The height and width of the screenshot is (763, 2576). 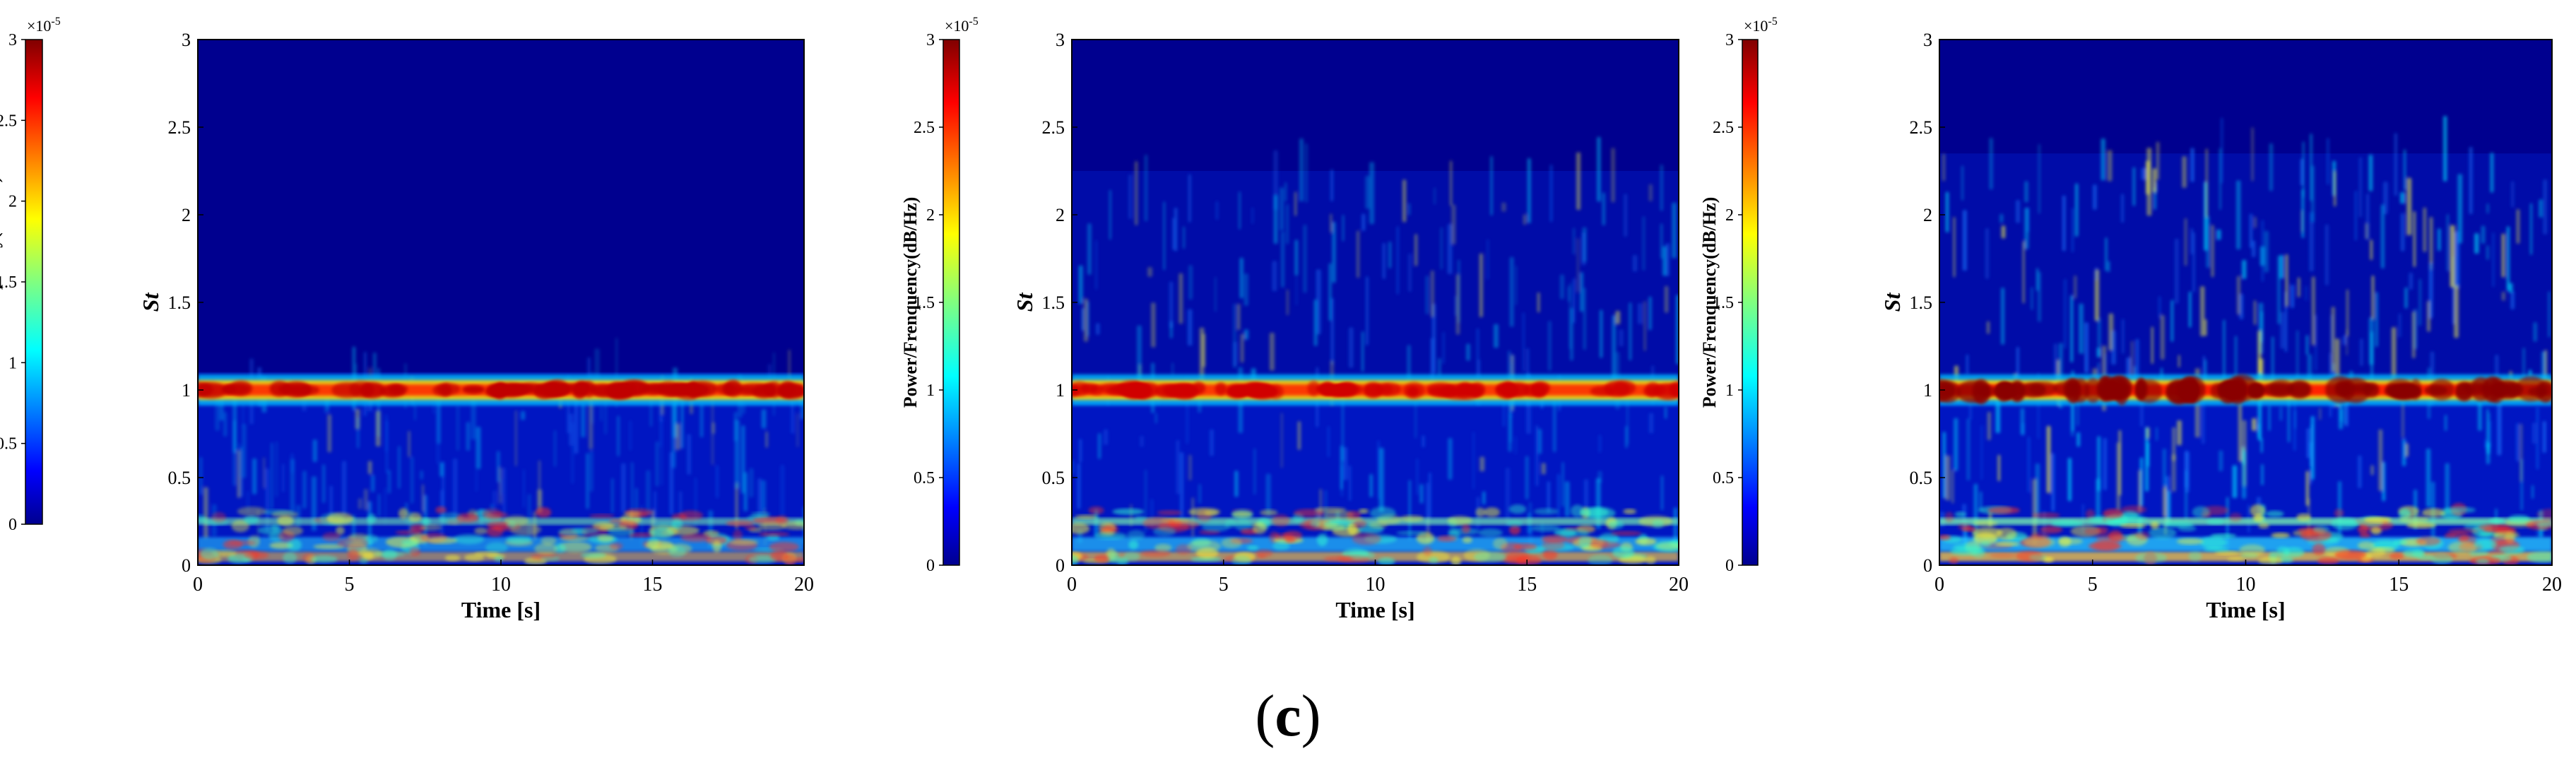 I want to click on caption-label: c, so click(x=1288, y=716).